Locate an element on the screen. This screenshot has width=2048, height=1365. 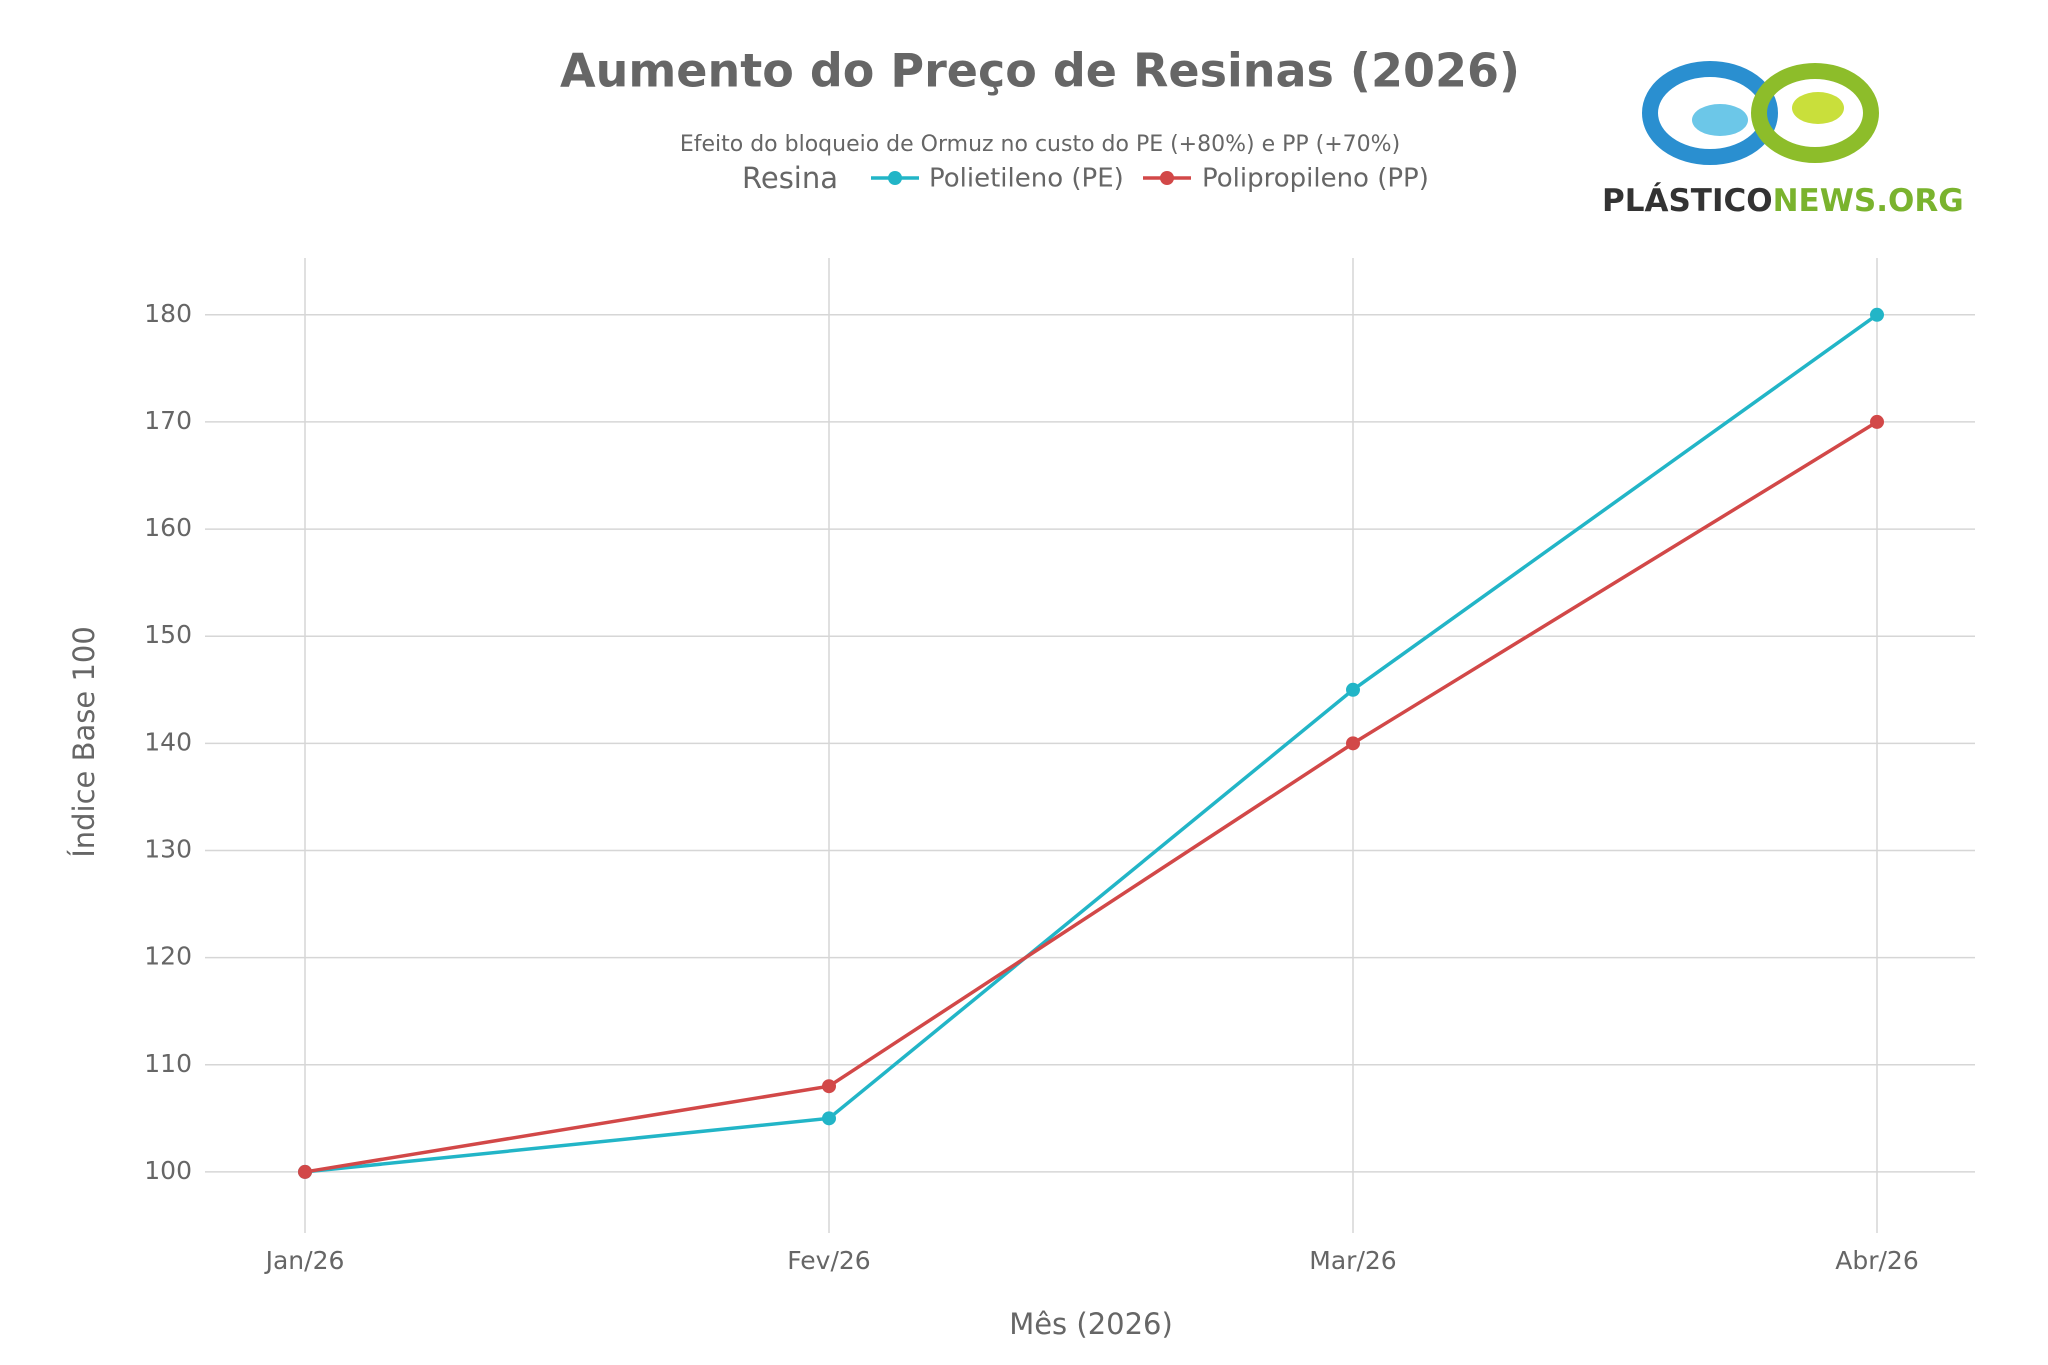
x-tick-label: Abr/26 is located at coordinates (1876, 1260).